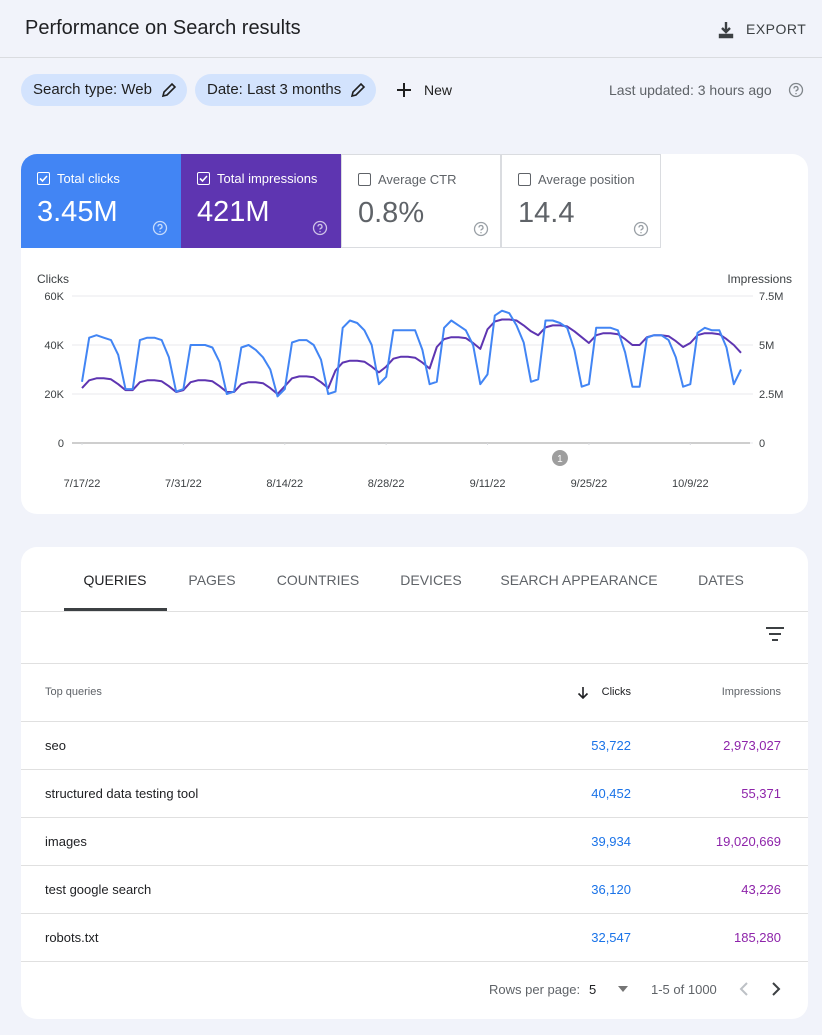  I want to click on x-tick-label: 10/9/22, so click(690, 484).